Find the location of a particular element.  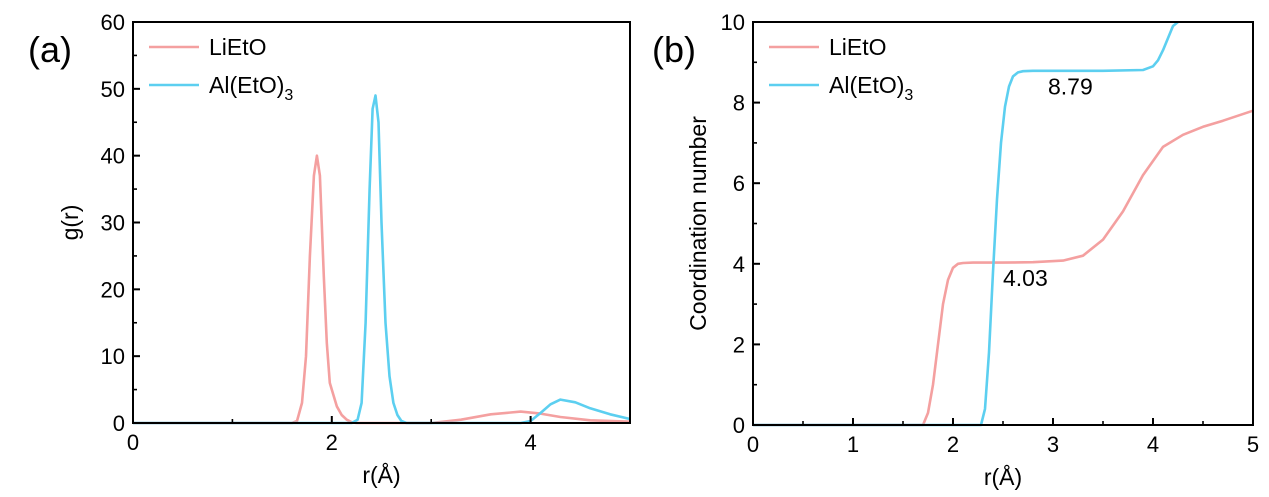

y-tick-label: 50 is located at coordinates (113, 89).